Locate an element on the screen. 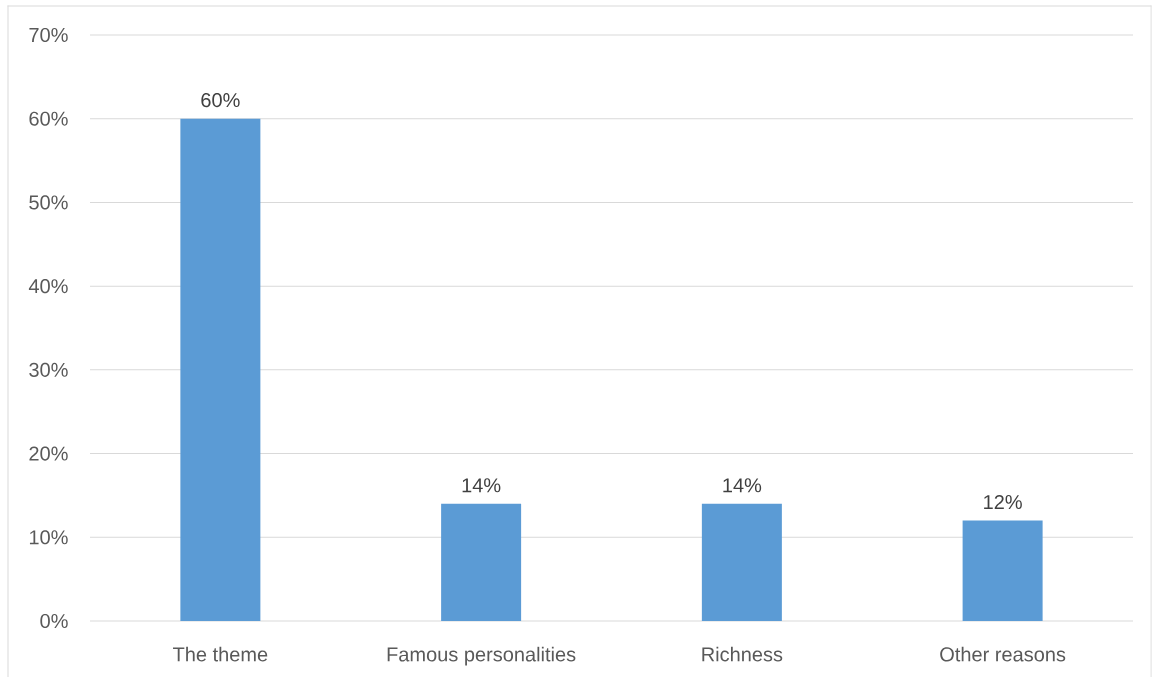 Image resolution: width=1158 pixels, height=677 pixels. x-tick-label: Other reasons is located at coordinates (1003, 654).